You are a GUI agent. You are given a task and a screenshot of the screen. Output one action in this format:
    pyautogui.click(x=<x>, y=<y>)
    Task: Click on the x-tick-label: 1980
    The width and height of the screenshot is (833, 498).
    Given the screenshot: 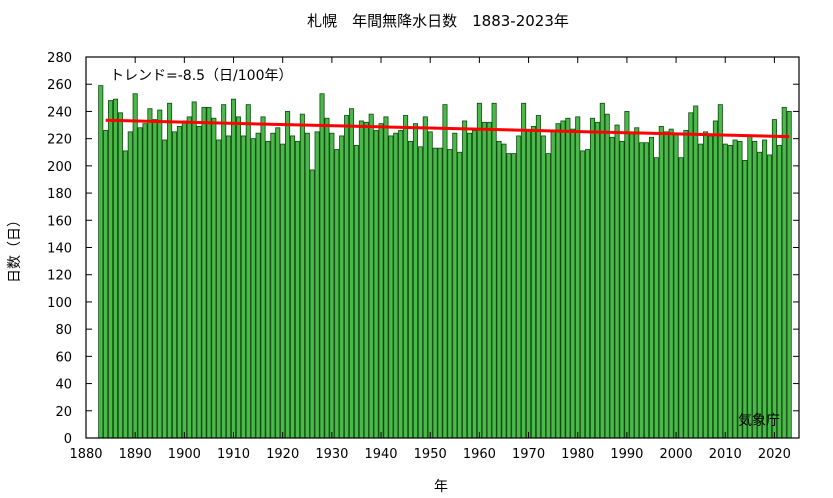 What is the action you would take?
    pyautogui.click(x=577, y=454)
    